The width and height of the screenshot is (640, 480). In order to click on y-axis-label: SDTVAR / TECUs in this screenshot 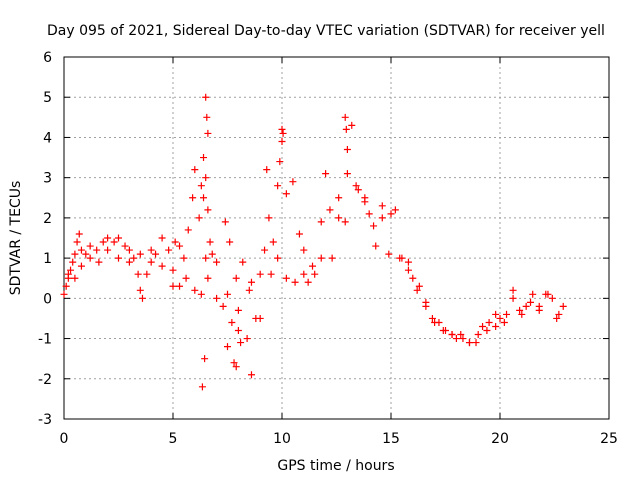, I will do `click(16, 238)`.